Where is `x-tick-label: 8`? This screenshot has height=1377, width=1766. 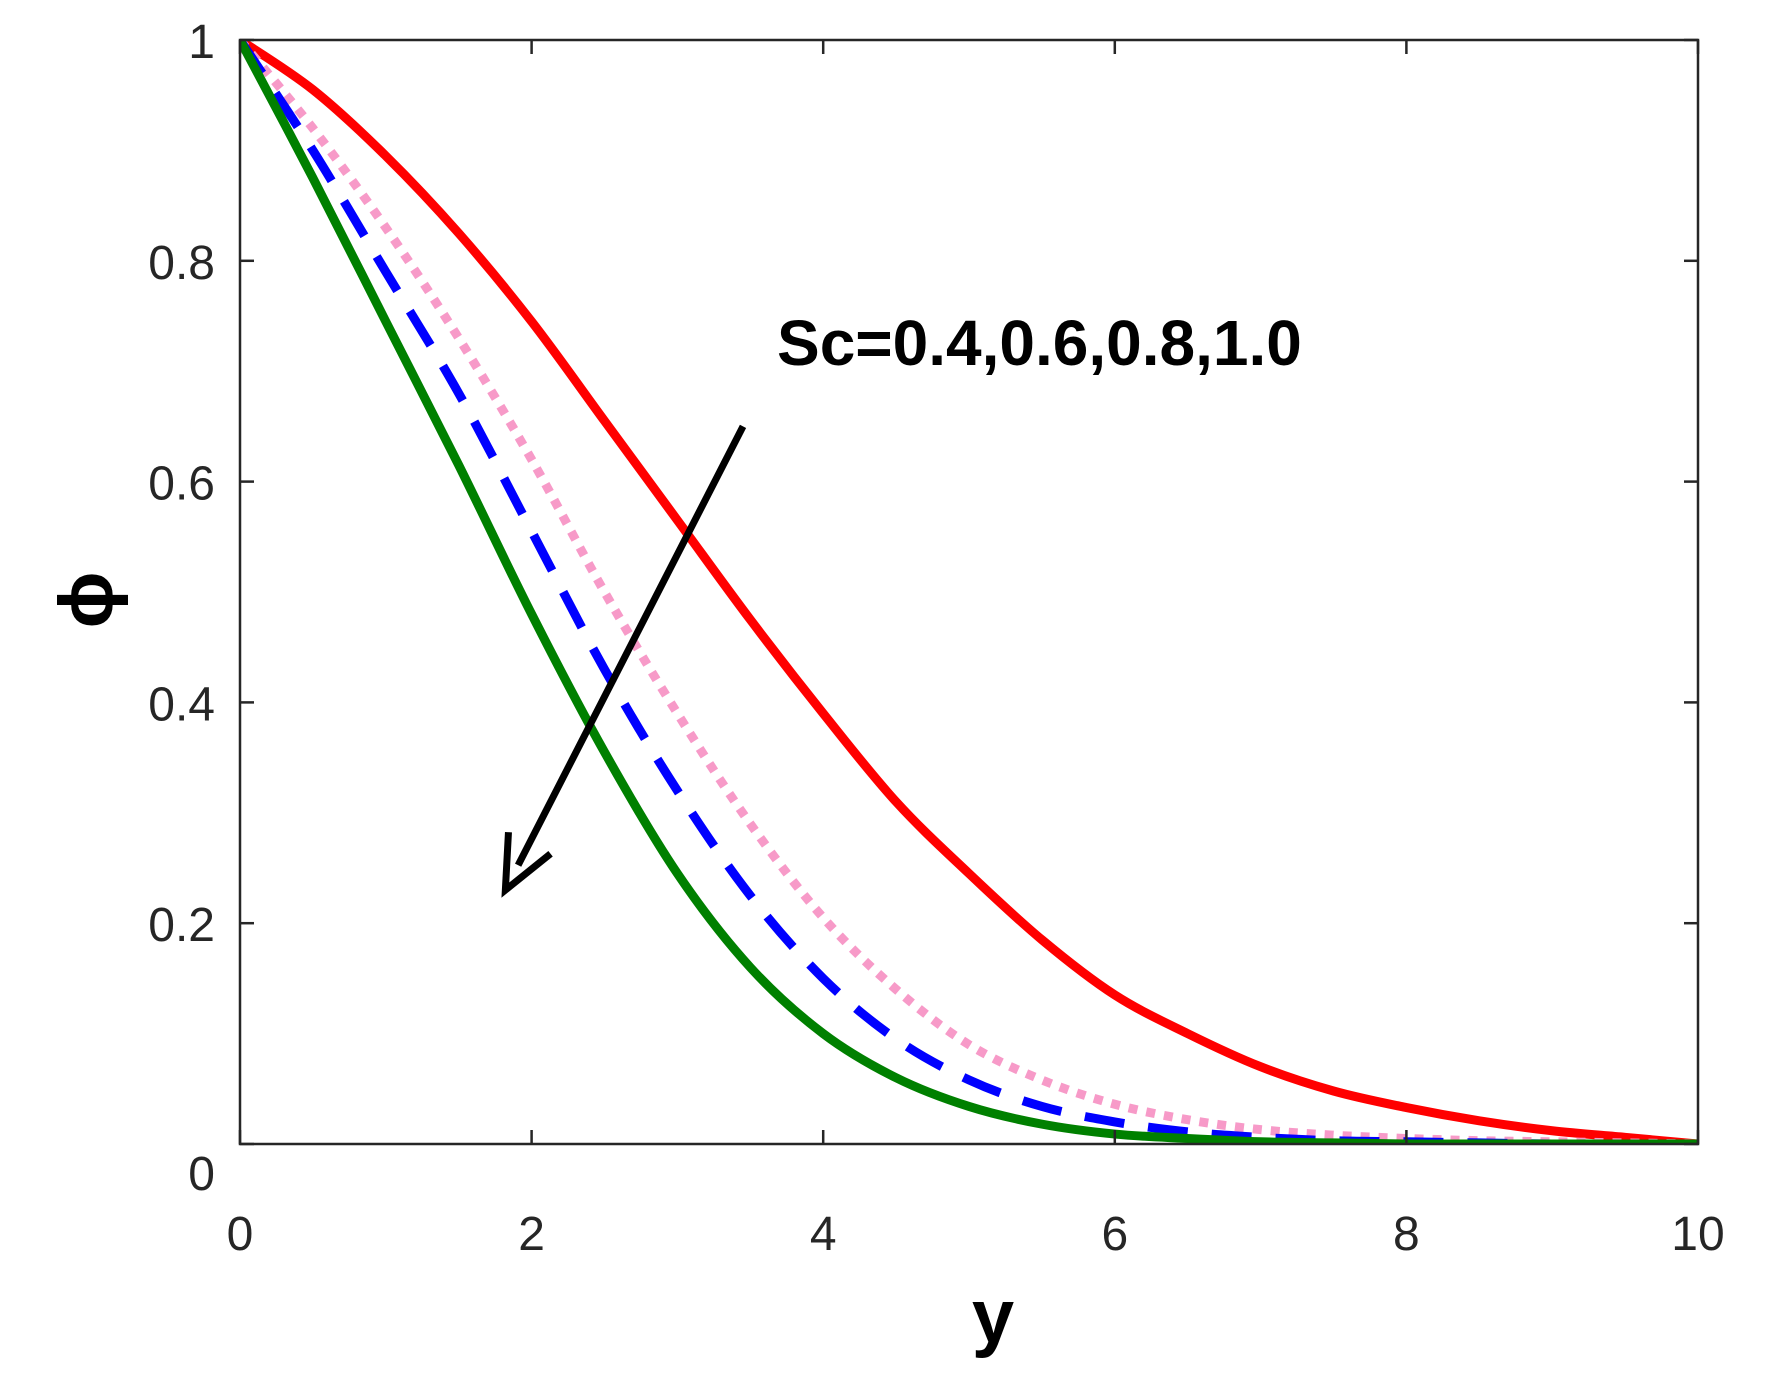 x-tick-label: 8 is located at coordinates (1406, 1234).